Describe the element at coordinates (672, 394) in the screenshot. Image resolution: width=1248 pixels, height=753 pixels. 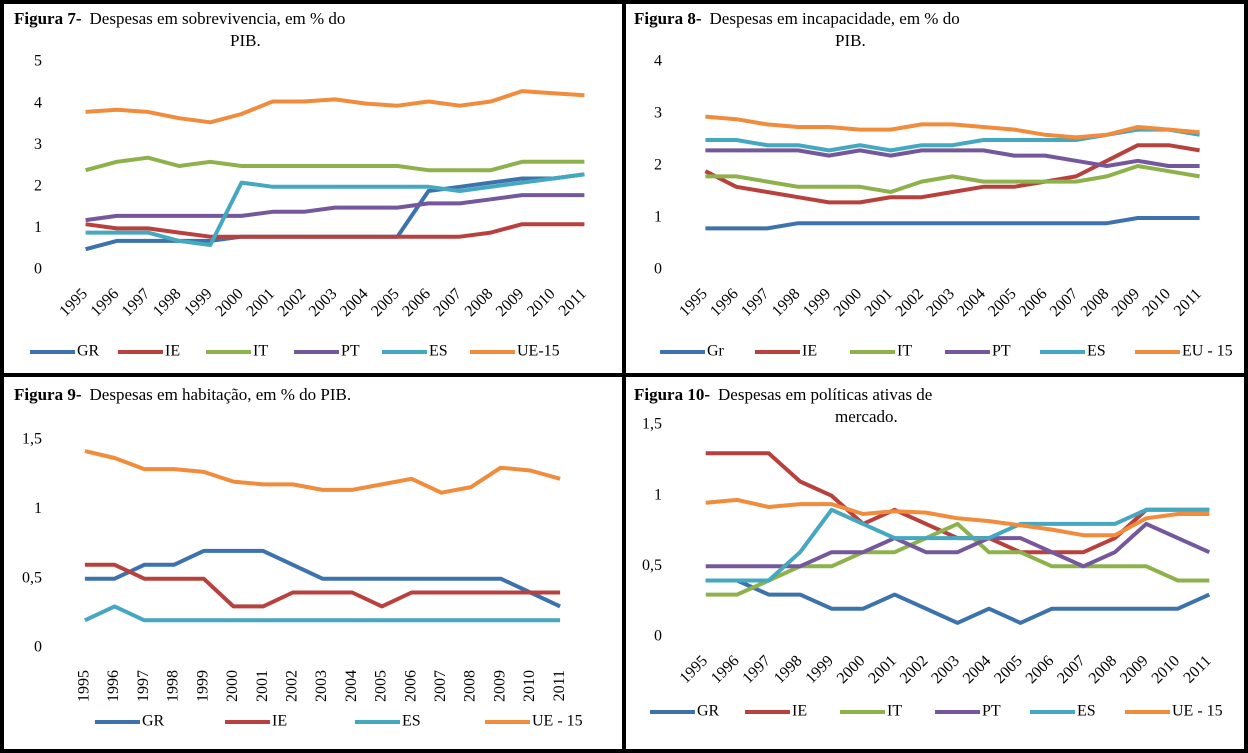
I see `figure-label: Figura 10-` at that location.